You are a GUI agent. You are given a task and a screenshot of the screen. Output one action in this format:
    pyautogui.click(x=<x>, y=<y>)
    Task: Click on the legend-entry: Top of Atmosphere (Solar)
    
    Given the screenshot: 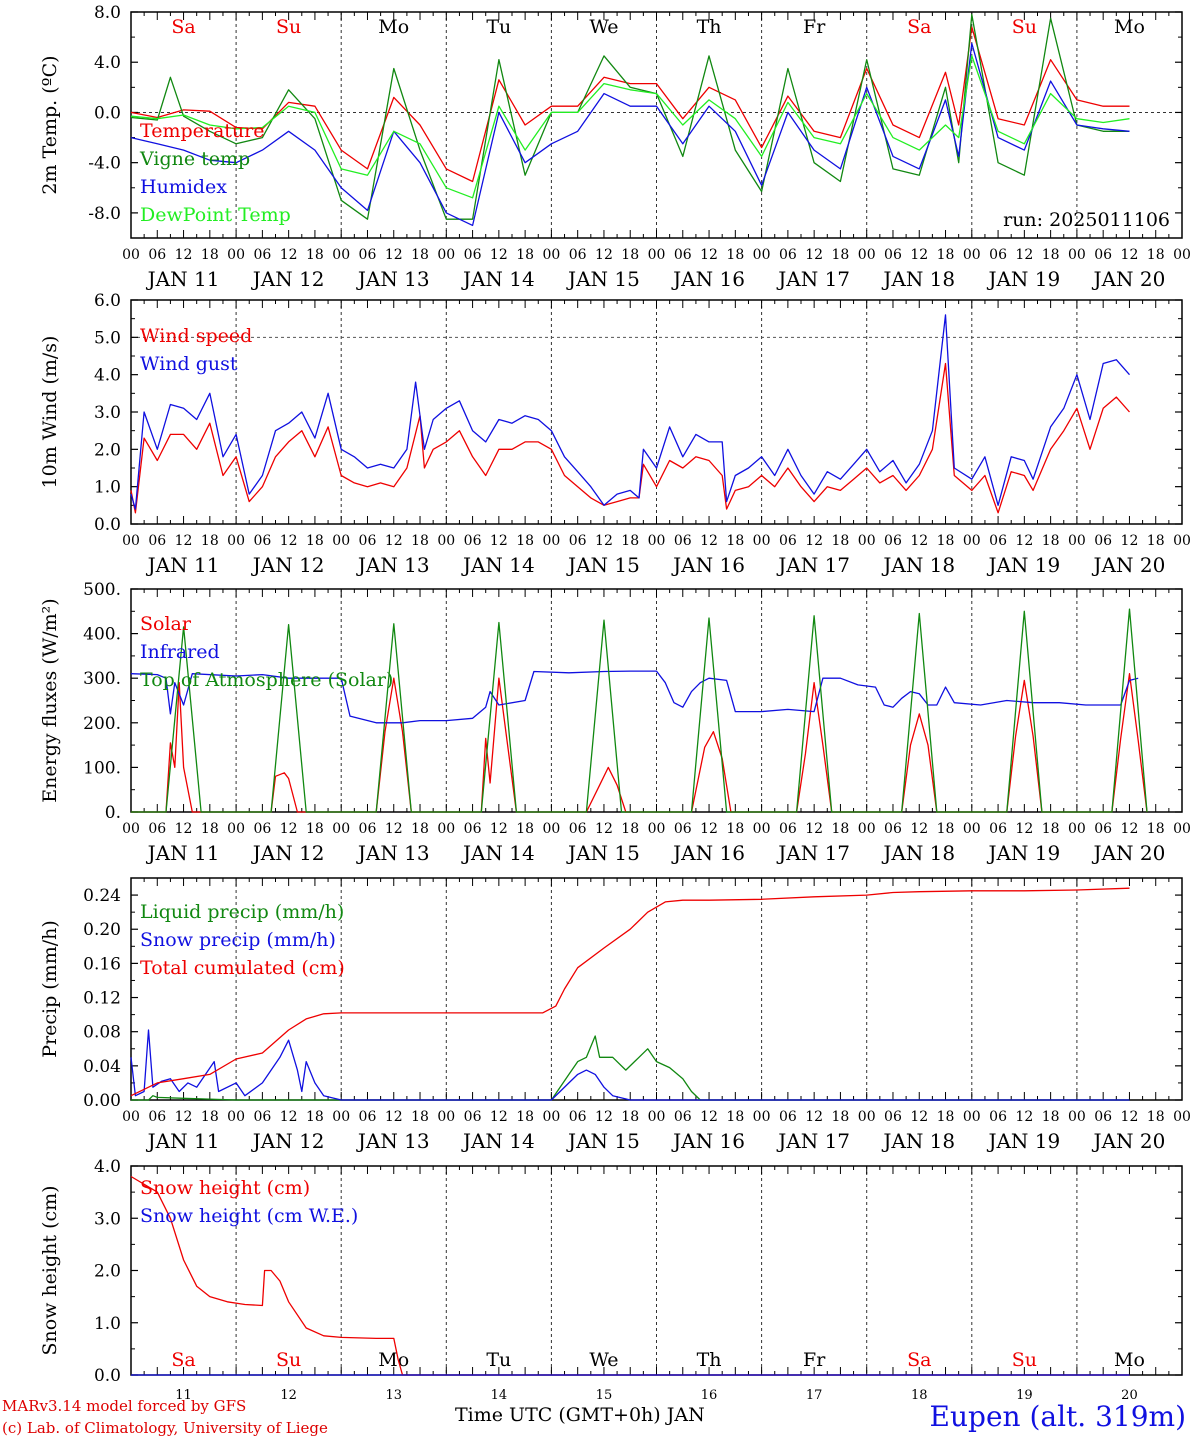 What is the action you would take?
    pyautogui.click(x=266, y=680)
    